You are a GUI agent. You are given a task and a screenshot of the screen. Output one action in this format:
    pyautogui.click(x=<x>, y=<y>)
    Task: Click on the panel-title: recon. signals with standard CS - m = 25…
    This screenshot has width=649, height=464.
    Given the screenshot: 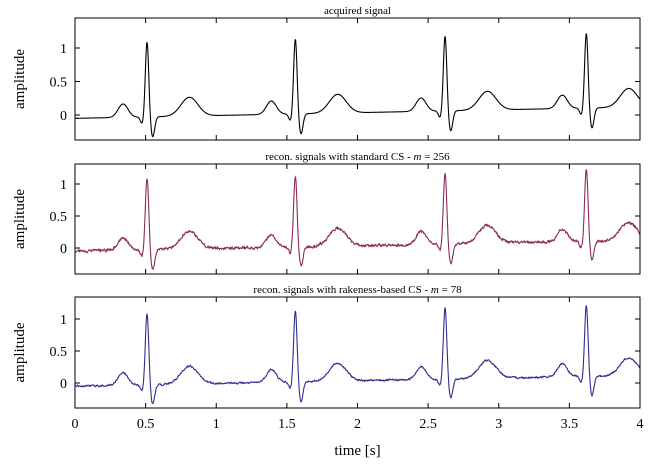 What is the action you would take?
    pyautogui.click(x=357, y=157)
    